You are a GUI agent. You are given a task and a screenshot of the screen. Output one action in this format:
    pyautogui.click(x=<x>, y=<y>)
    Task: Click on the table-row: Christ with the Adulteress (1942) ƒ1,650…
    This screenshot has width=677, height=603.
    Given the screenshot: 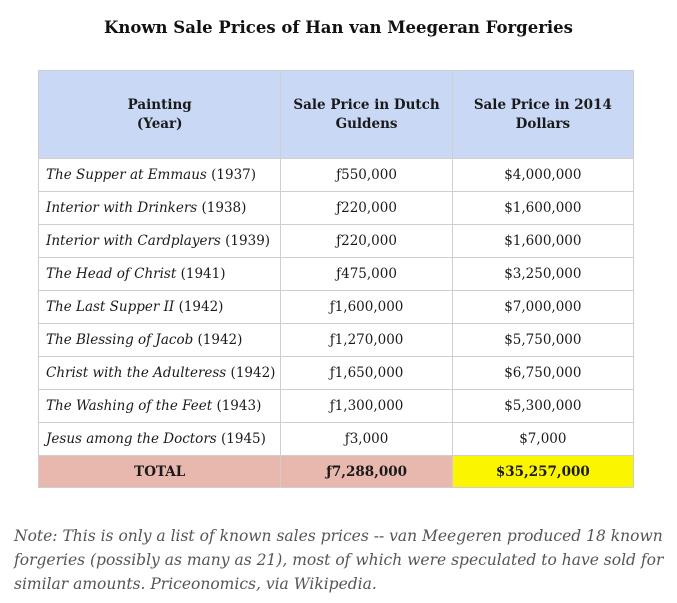 What is the action you would take?
    pyautogui.click(x=336, y=373)
    